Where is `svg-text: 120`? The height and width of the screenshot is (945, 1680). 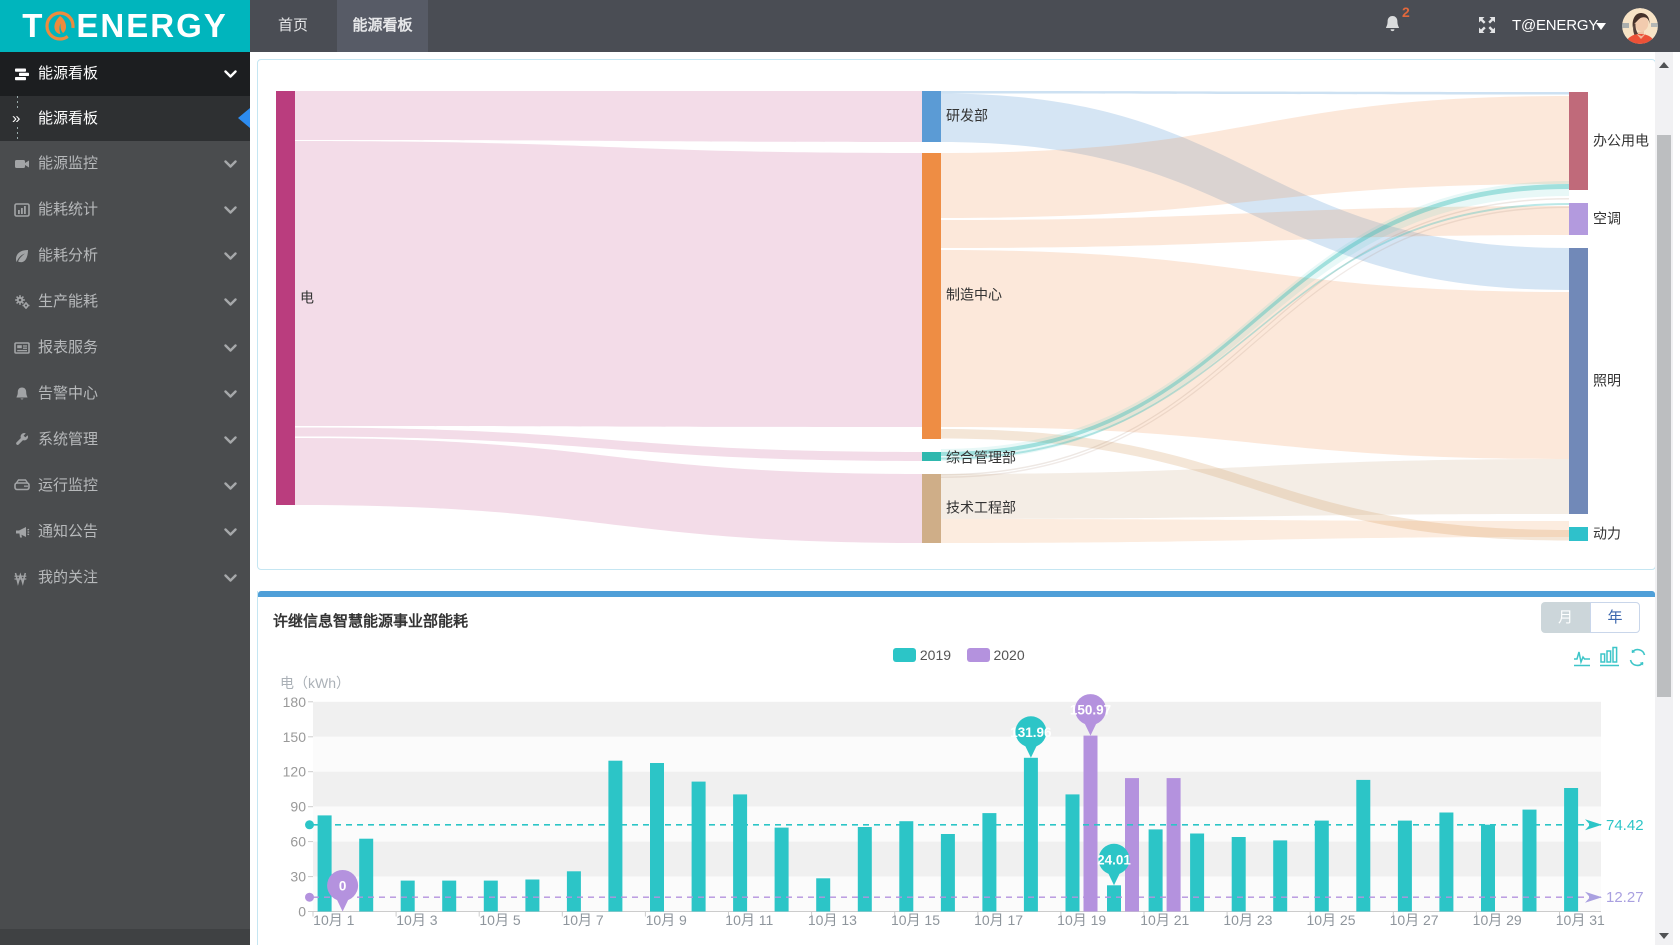 svg-text: 120 is located at coordinates (295, 772).